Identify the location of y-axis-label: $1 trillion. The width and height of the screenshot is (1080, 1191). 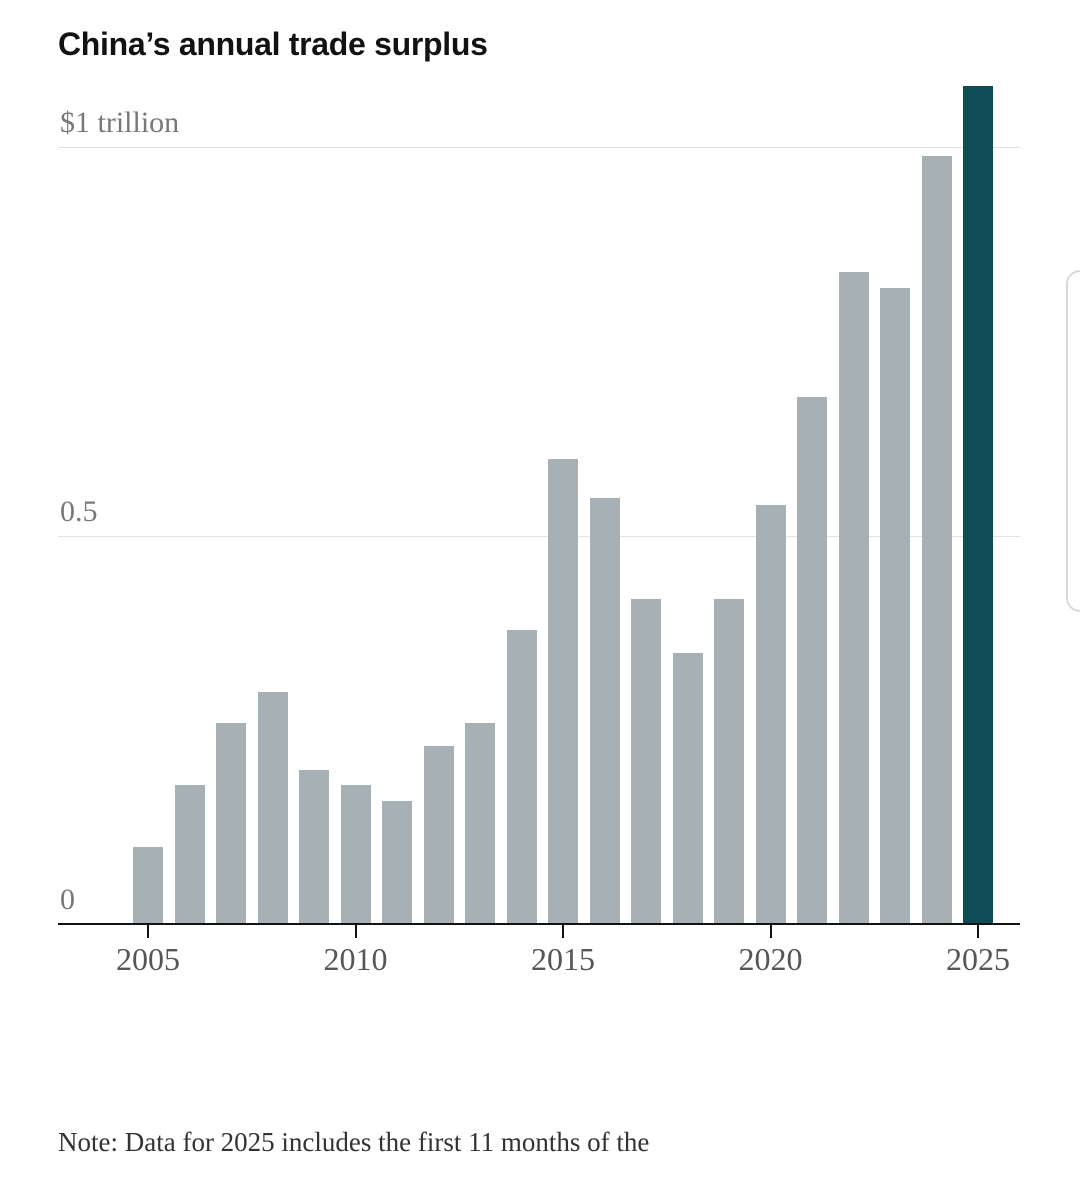
(120, 122).